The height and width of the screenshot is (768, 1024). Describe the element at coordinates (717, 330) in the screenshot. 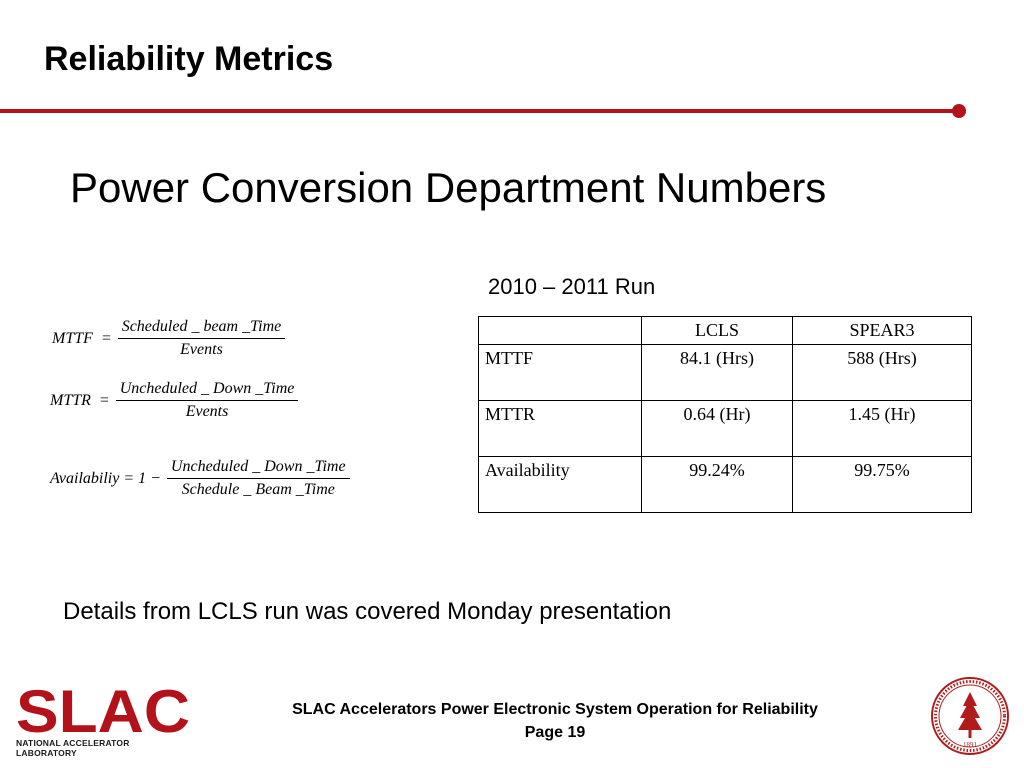

I see `table-header-cell: LCLS` at that location.